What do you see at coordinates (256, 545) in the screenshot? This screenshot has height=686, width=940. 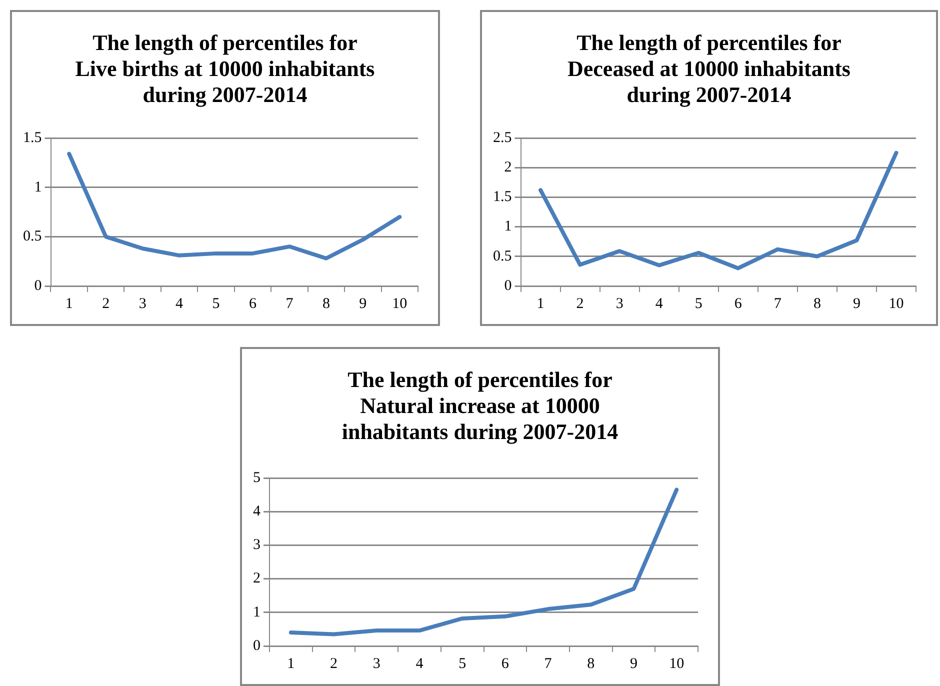 I see `y-tick-label: 3` at bounding box center [256, 545].